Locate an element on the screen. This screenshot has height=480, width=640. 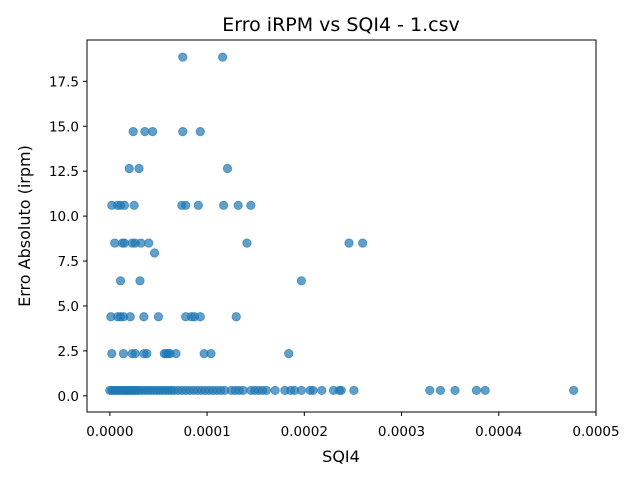
x-tick-label-5: 0.0005 is located at coordinates (595, 432).